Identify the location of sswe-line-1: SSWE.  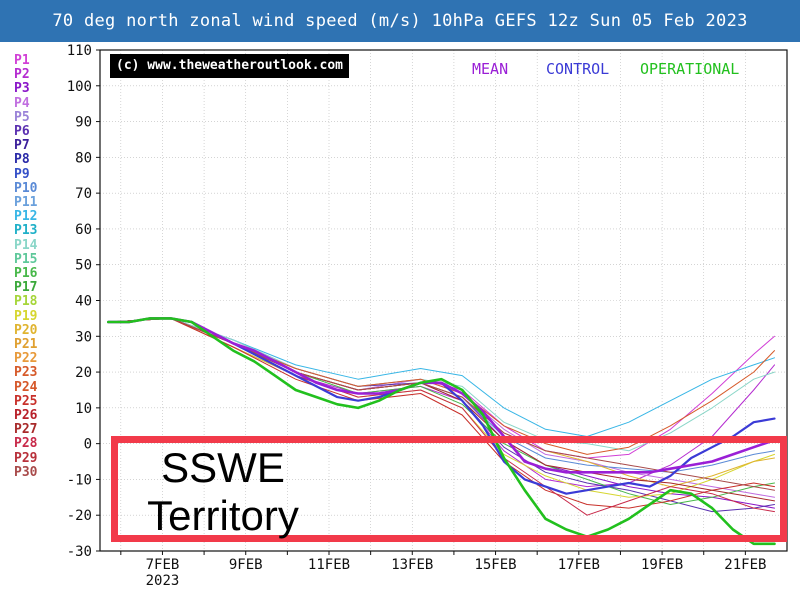
(223, 467).